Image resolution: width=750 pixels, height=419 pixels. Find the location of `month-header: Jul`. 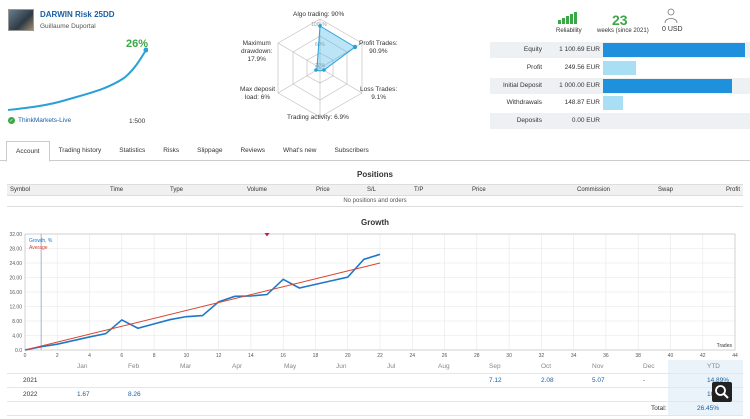

month-header: Jul is located at coordinates (391, 366).